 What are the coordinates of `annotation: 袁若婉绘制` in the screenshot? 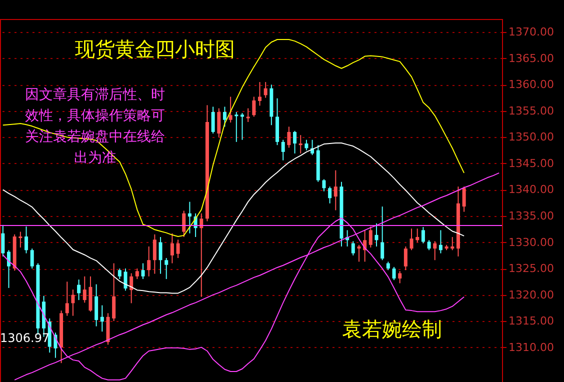 It's located at (392, 329).